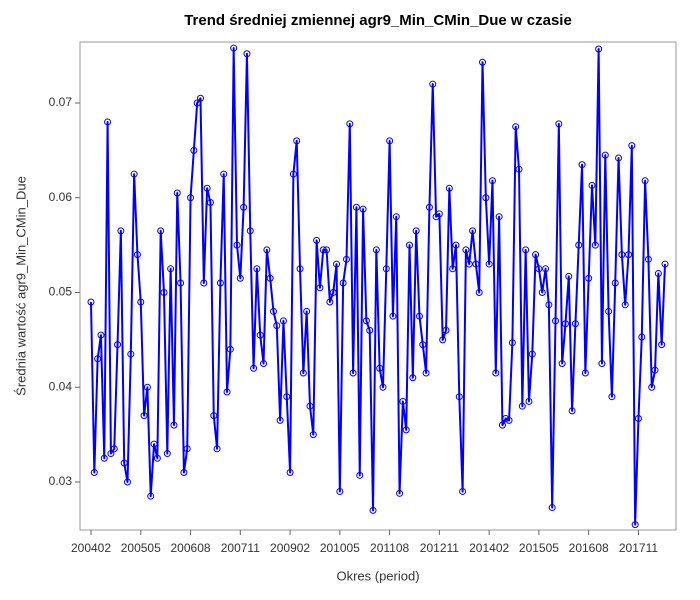 This screenshot has width=700, height=600. What do you see at coordinates (240, 548) in the screenshot?
I see `x-tick-label: 200711` at bounding box center [240, 548].